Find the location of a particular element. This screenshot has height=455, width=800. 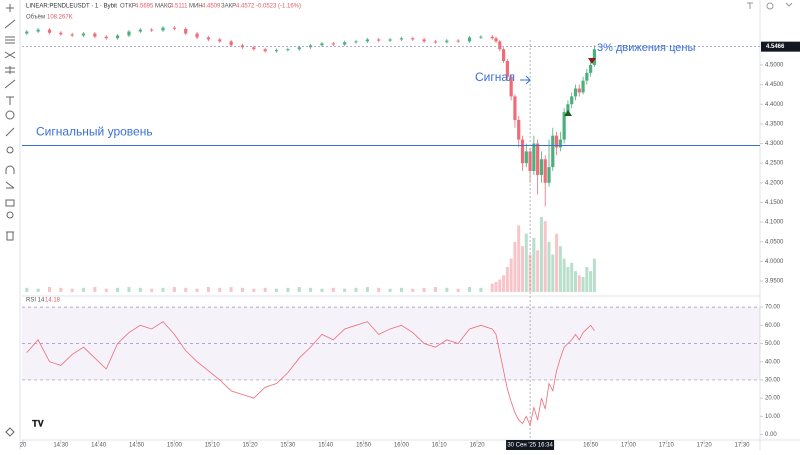

x-tick-label: 20 is located at coordinates (23, 446).